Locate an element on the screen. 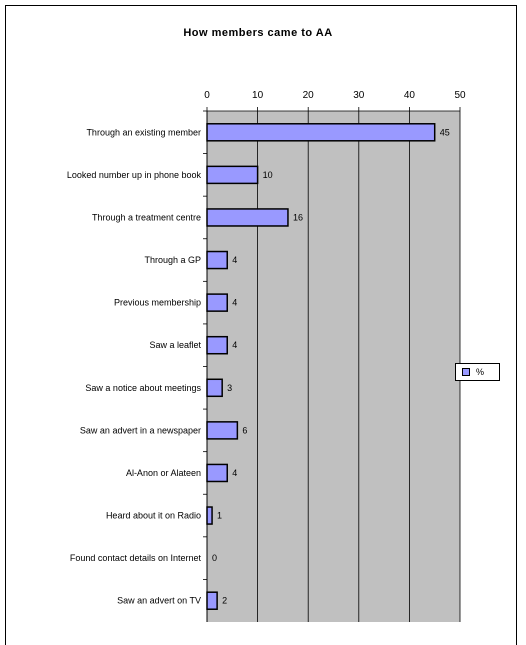 The height and width of the screenshot is (645, 526). data-label: 6 is located at coordinates (244, 430).